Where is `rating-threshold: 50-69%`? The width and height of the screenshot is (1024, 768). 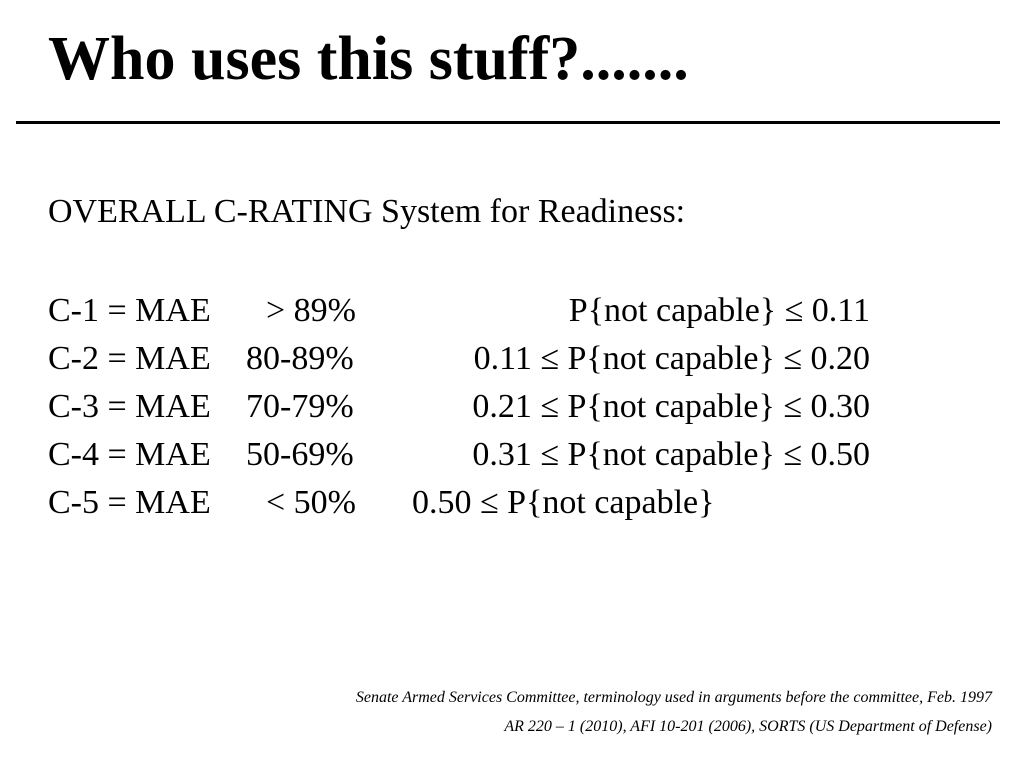 rating-threshold: 50-69% is located at coordinates (300, 454).